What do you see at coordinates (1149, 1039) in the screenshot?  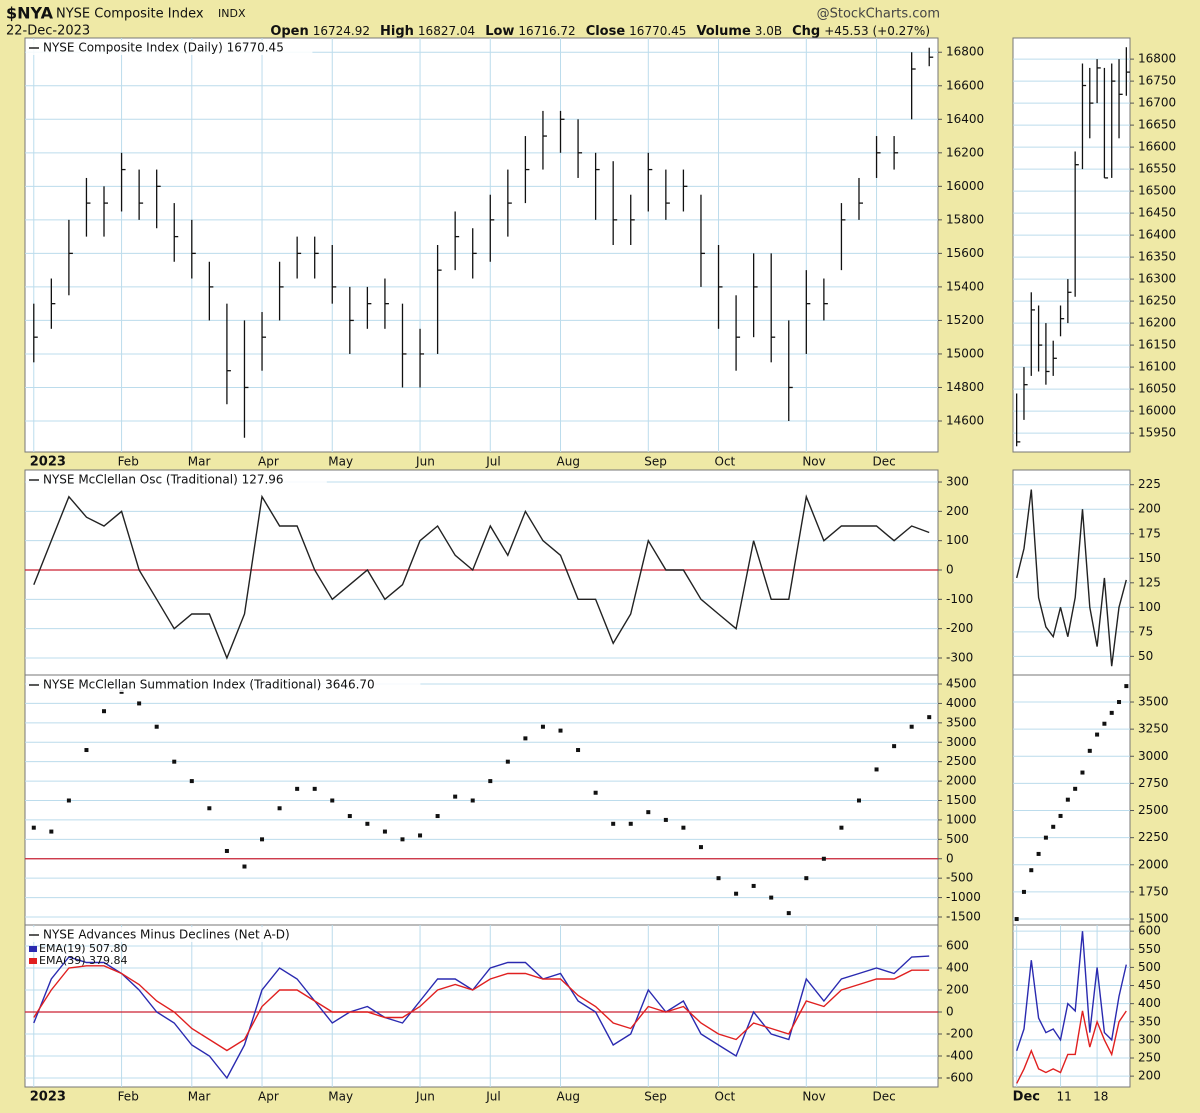 I see `y-tick-label: 300` at bounding box center [1149, 1039].